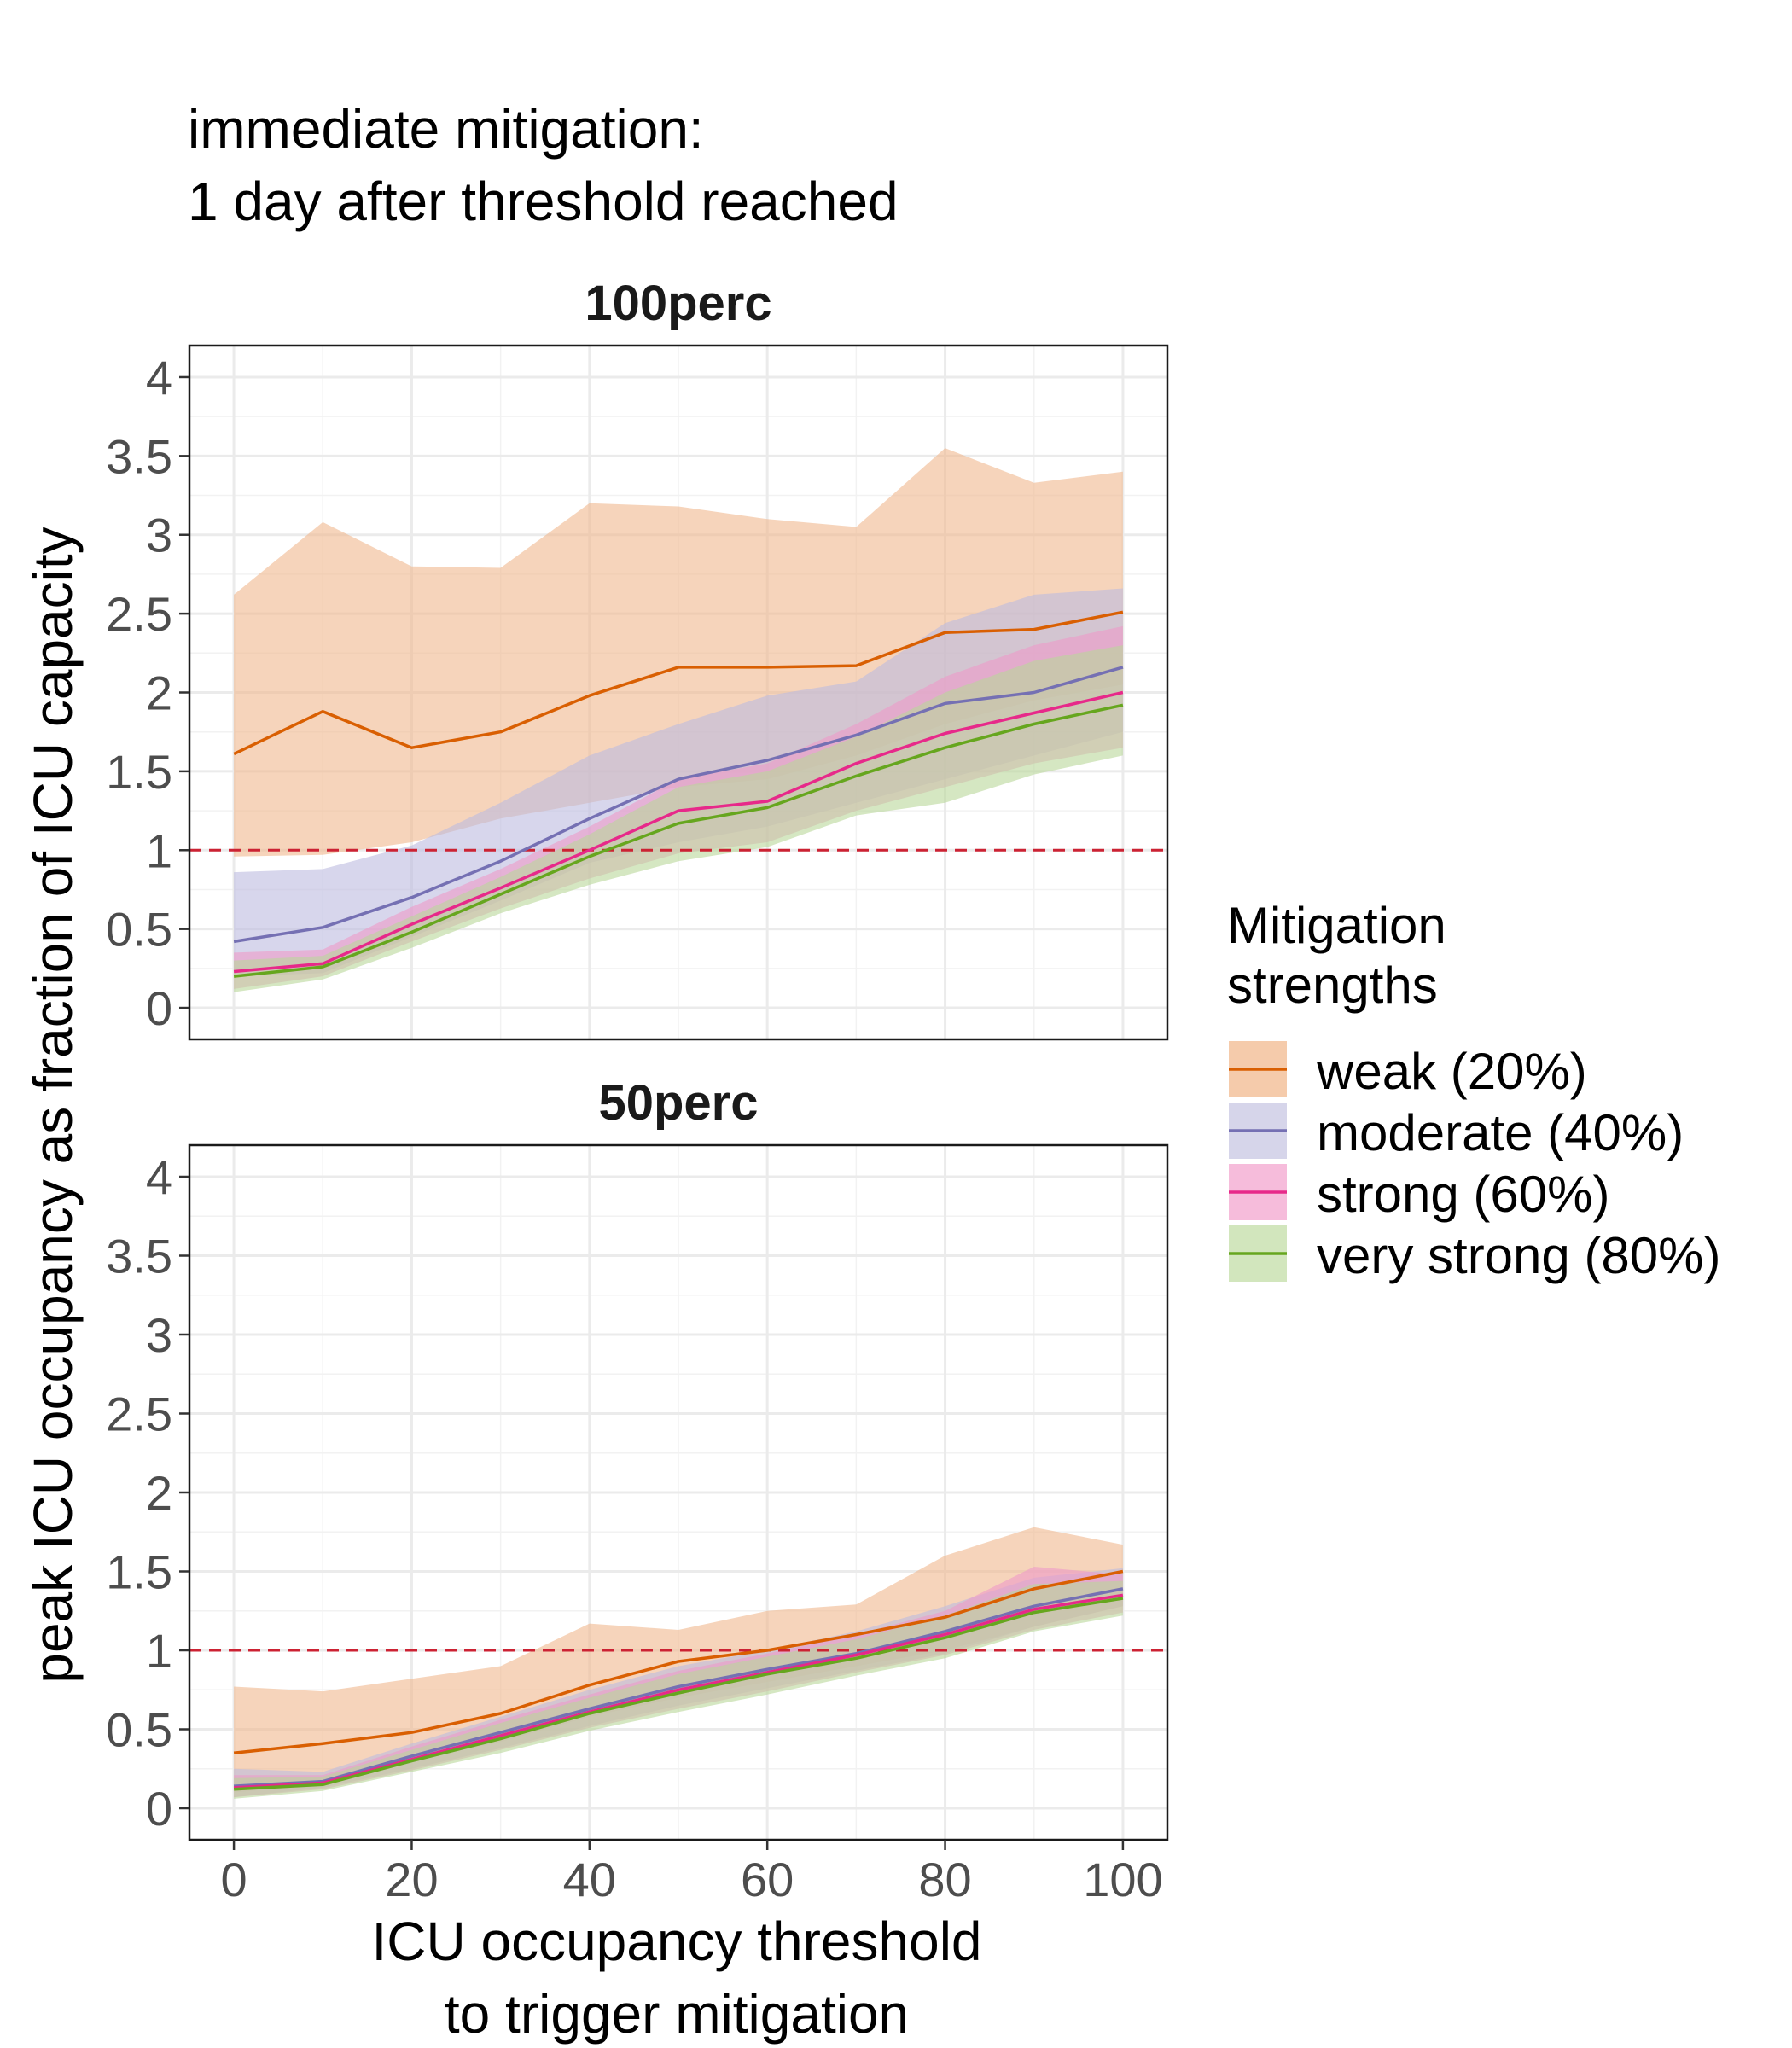 The height and width of the screenshot is (2048, 1792). What do you see at coordinates (234, 1880) in the screenshot?
I see `x-tick-label: 0` at bounding box center [234, 1880].